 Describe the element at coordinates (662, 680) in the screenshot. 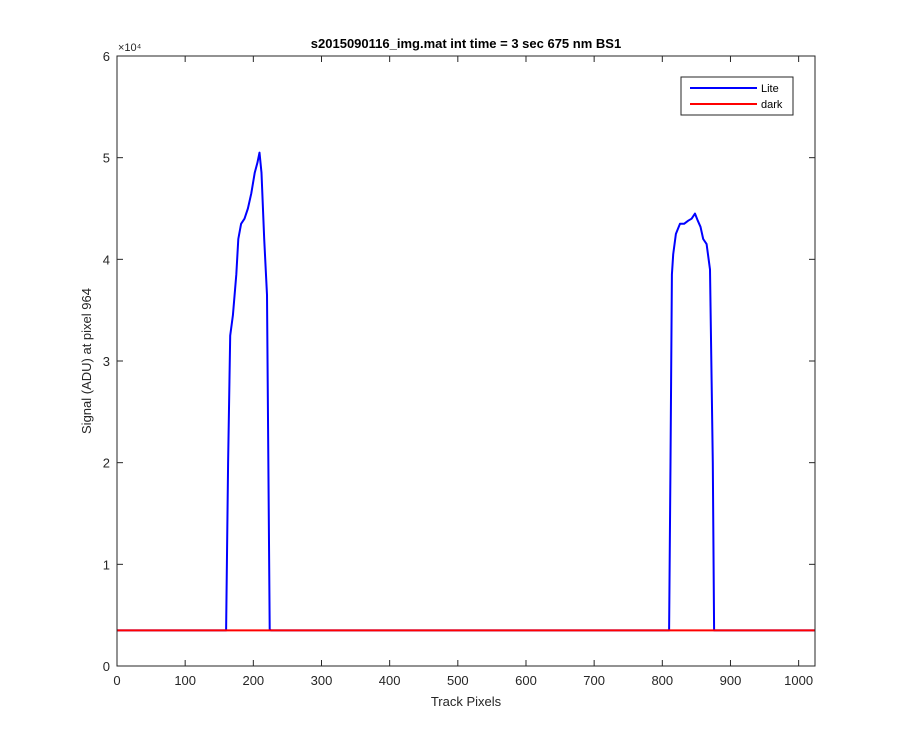

I see `x-tick-label: 800` at that location.